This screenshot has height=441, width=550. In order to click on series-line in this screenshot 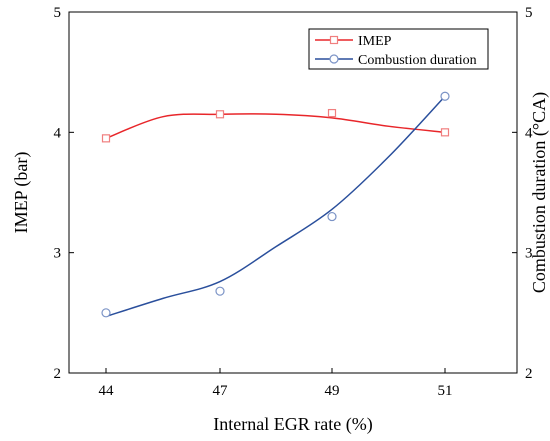, I will do `click(275, 126)`.